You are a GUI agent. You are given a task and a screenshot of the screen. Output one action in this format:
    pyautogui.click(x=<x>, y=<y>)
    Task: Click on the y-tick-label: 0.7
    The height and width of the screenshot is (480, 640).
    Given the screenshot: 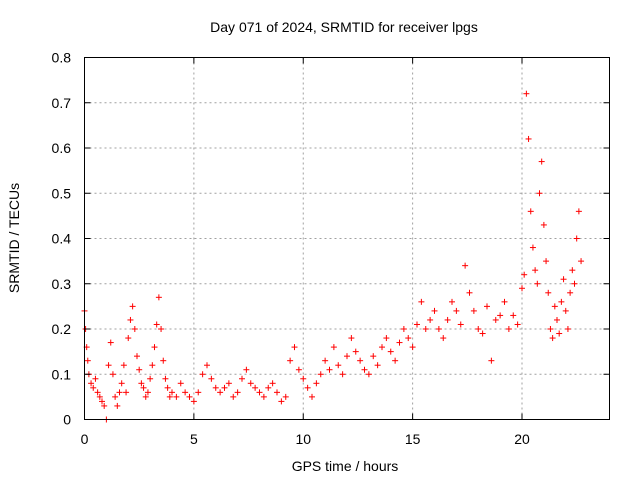 What is the action you would take?
    pyautogui.click(x=62, y=103)
    